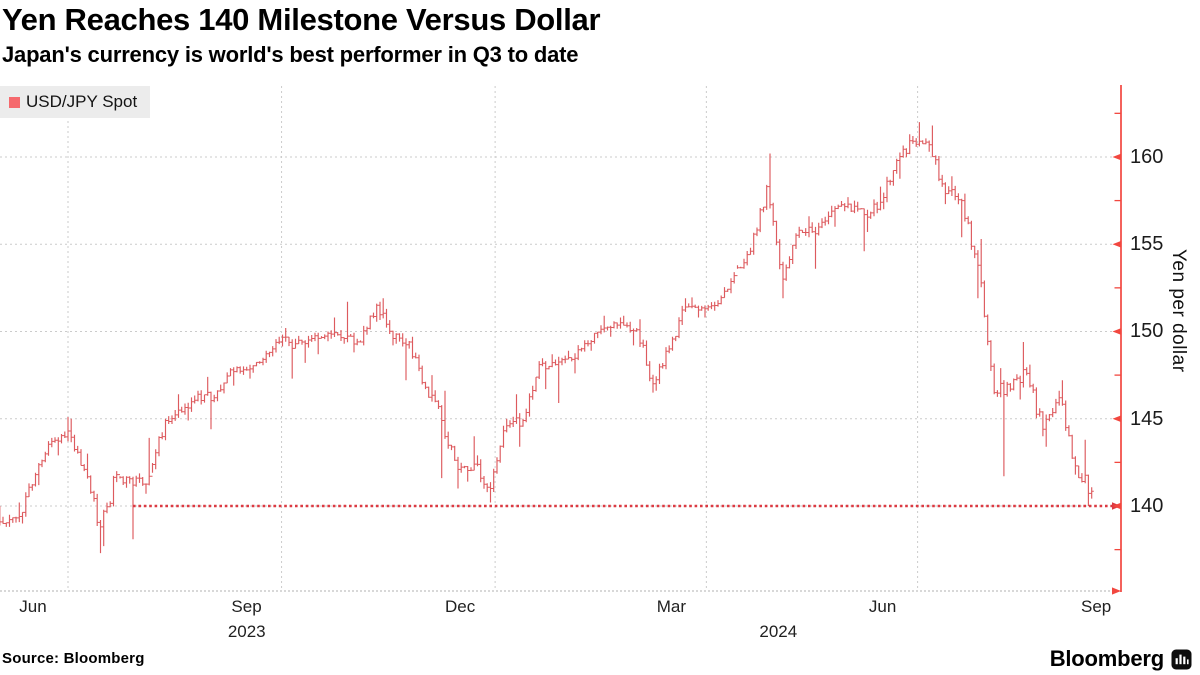  I want to click on x-tick-label-sep-2023: Sep, so click(246, 606).